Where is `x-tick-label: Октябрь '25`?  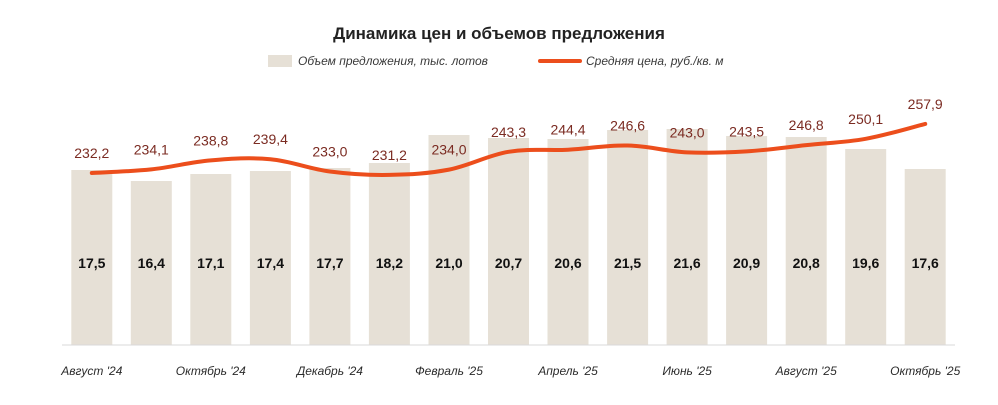
x-tick-label: Октябрь '25 is located at coordinates (925, 371).